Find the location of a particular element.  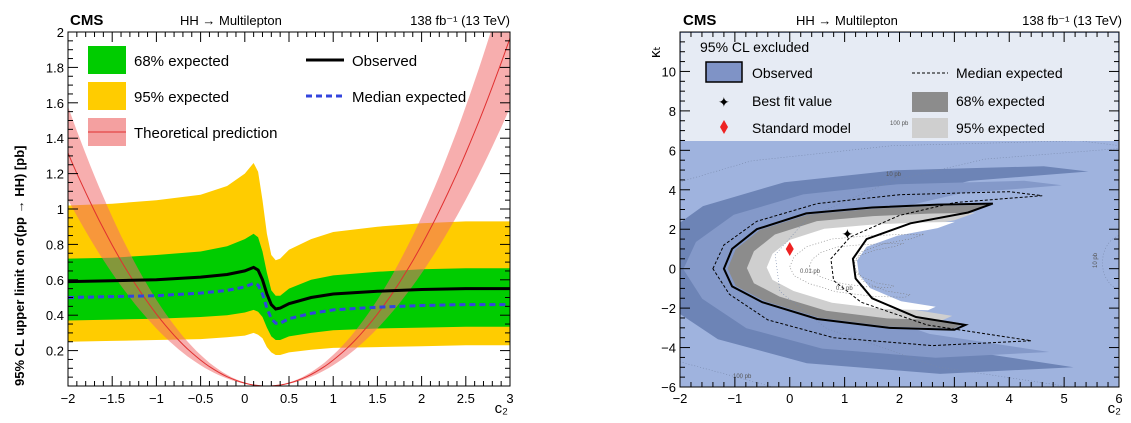

legend-label-95: 95% expected is located at coordinates (181, 97).